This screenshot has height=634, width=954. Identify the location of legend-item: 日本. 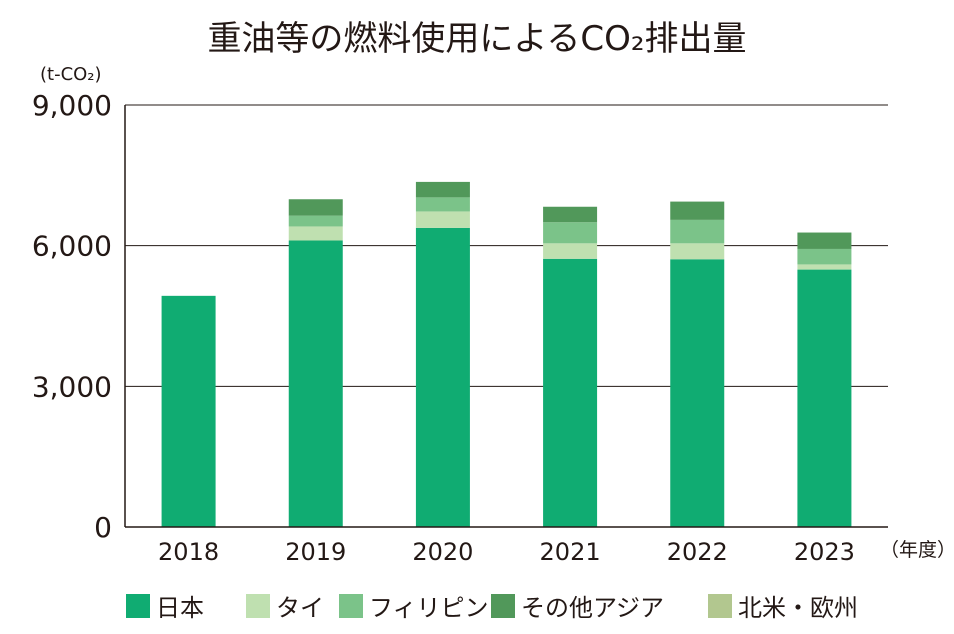
(165, 608).